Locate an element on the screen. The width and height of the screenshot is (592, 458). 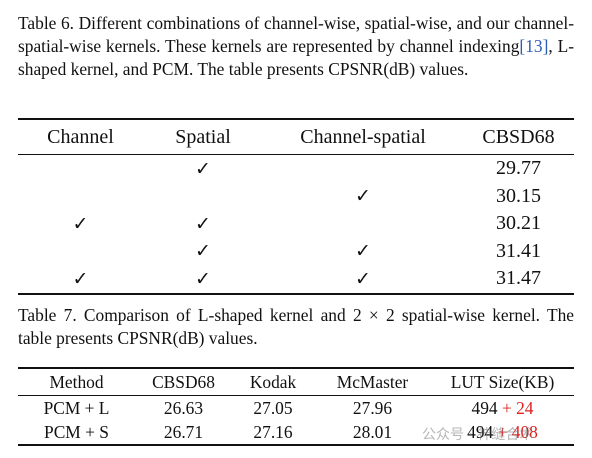
table-row: ✓ ✓ 30.21 is located at coordinates (296, 224).